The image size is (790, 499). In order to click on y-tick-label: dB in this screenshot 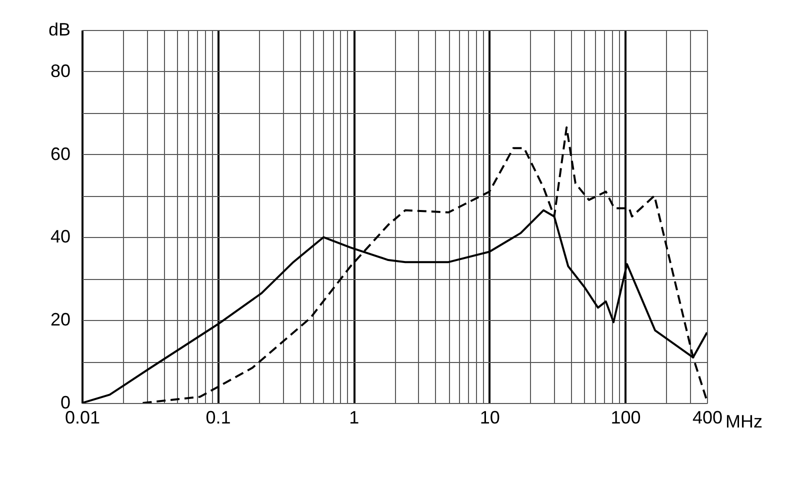, I will do `click(59, 30)`.